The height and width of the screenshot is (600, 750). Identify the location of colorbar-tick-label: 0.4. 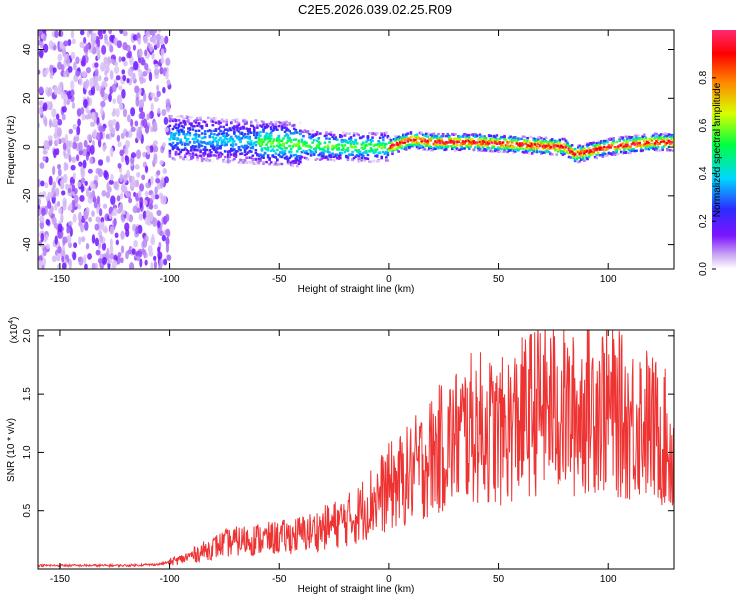
(703, 173).